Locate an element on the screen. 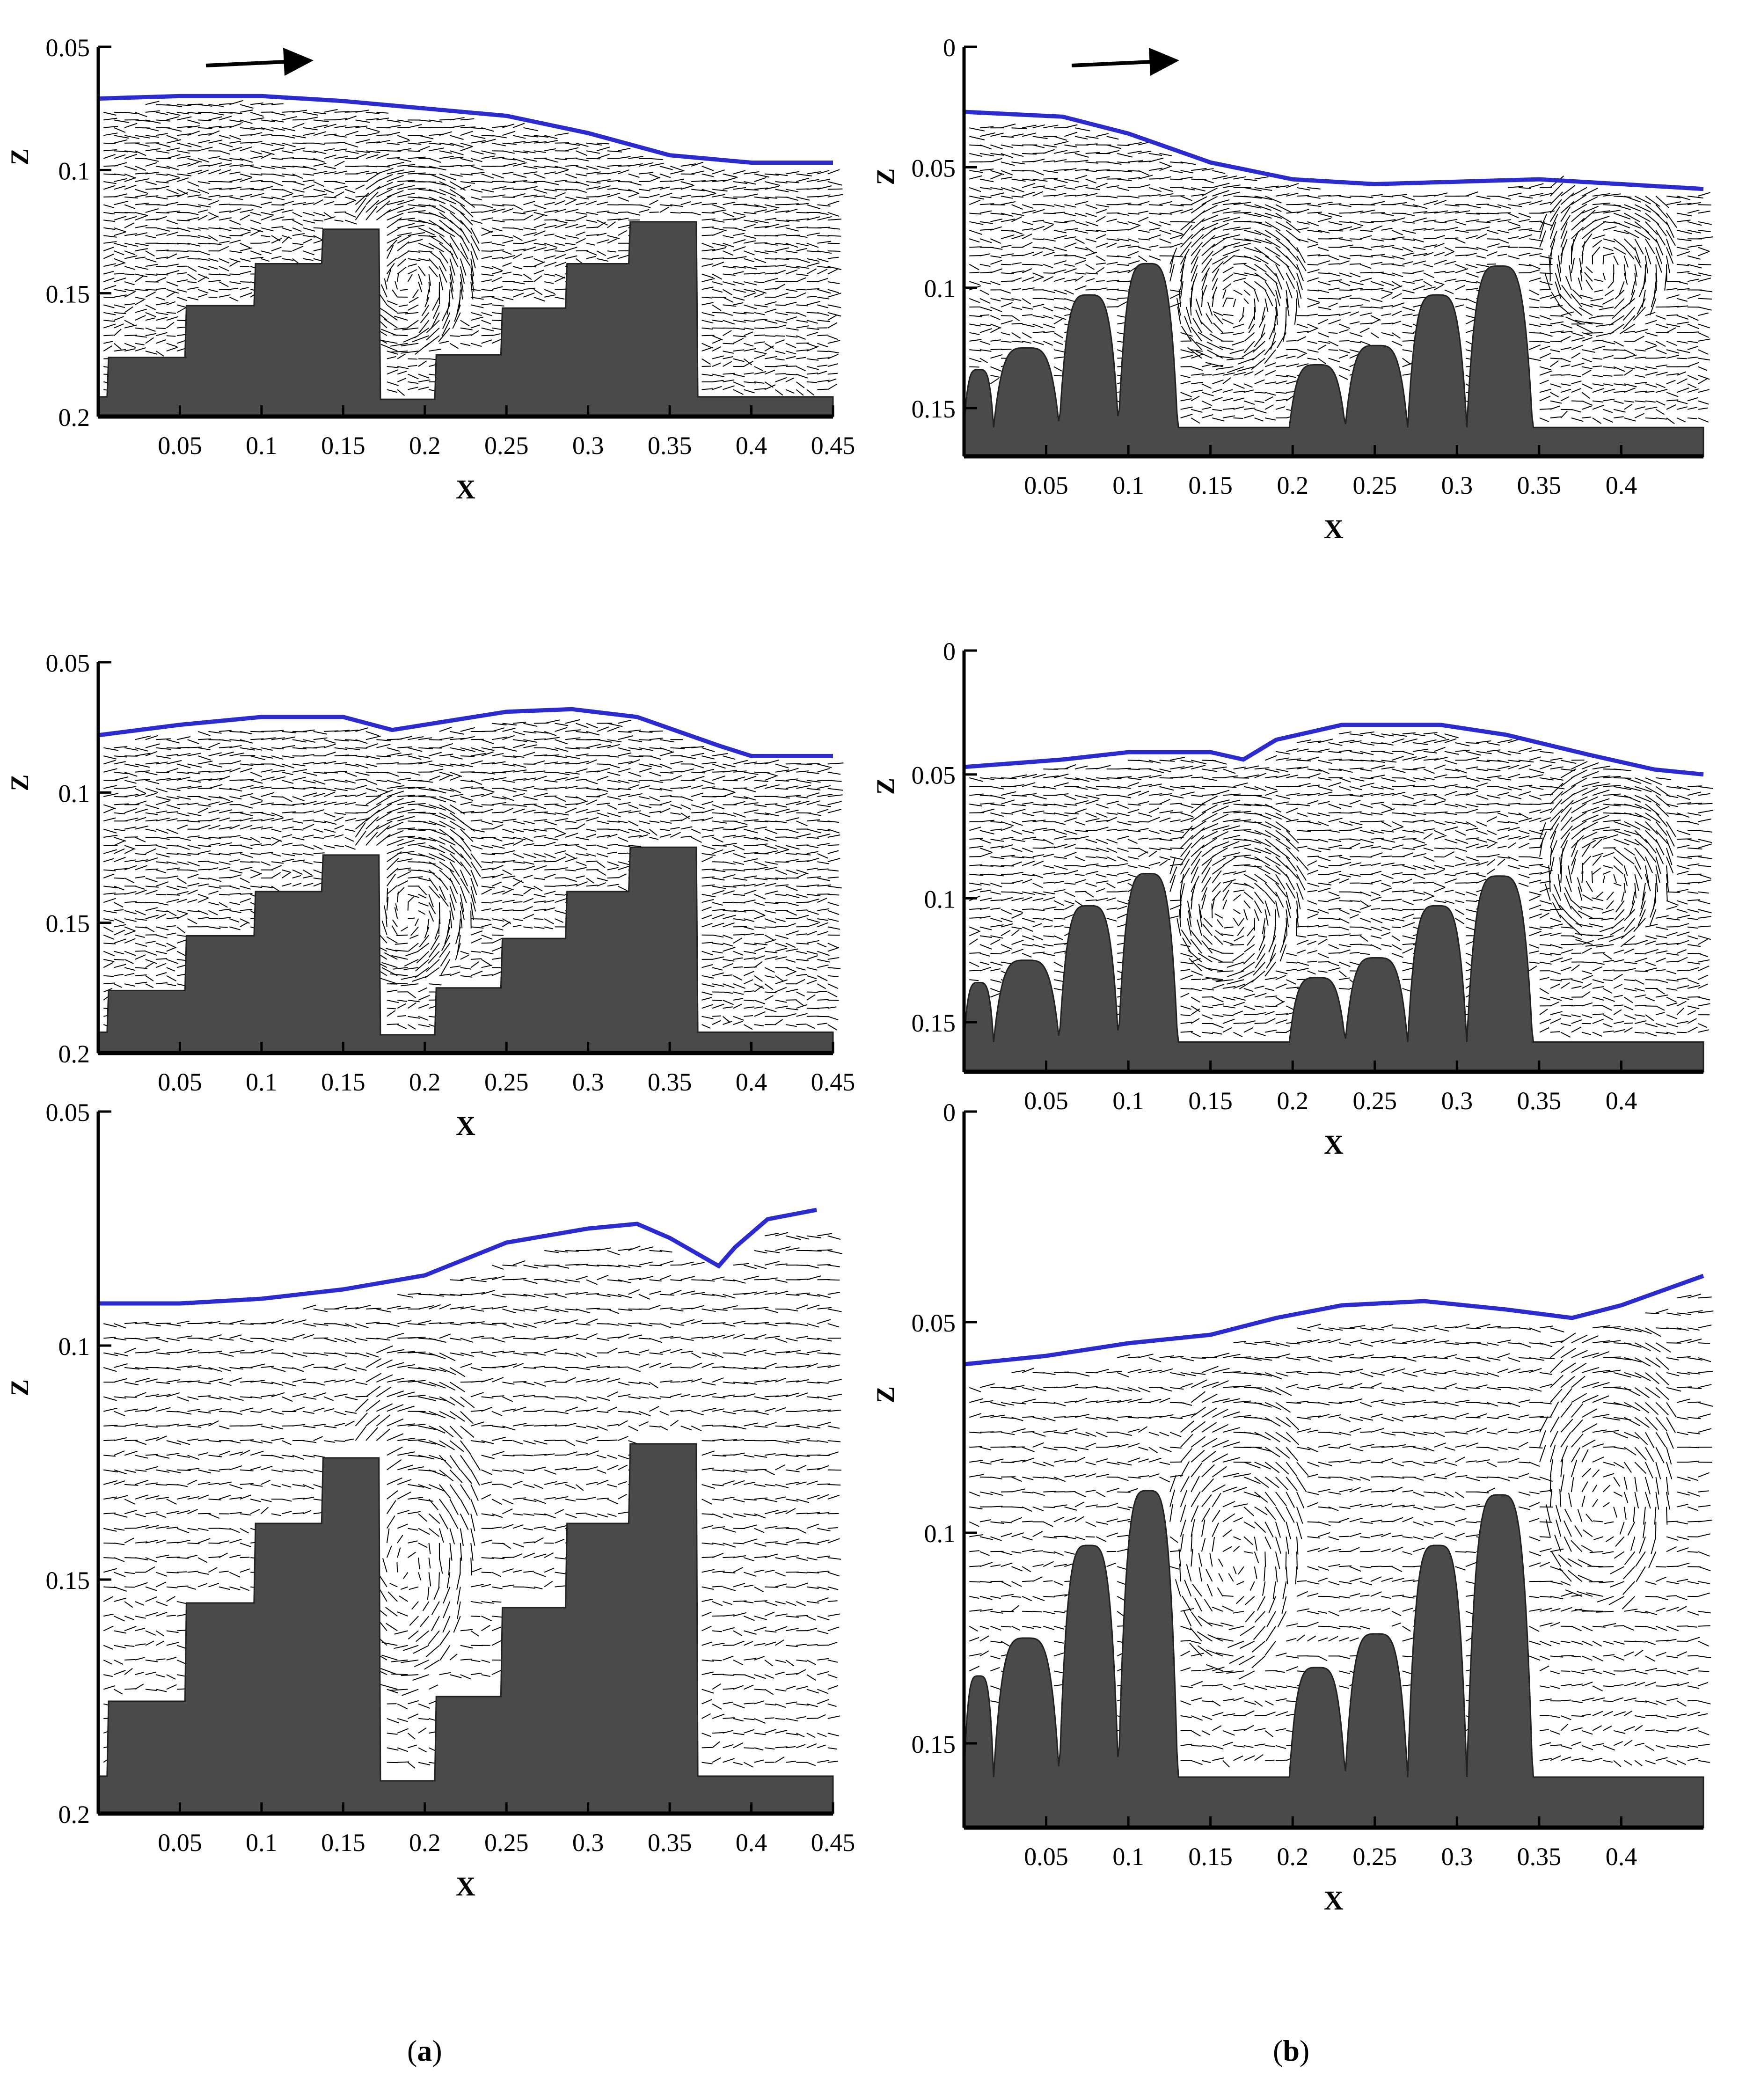  x-axis-label: X is located at coordinates (465, 489).